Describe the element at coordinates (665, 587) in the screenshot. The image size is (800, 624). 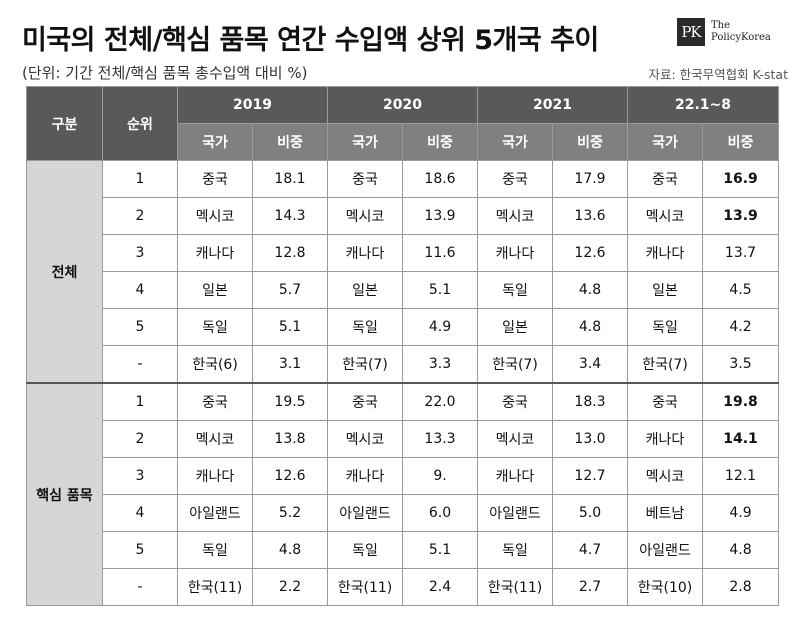
I see `country-cell: 한국(10)` at that location.